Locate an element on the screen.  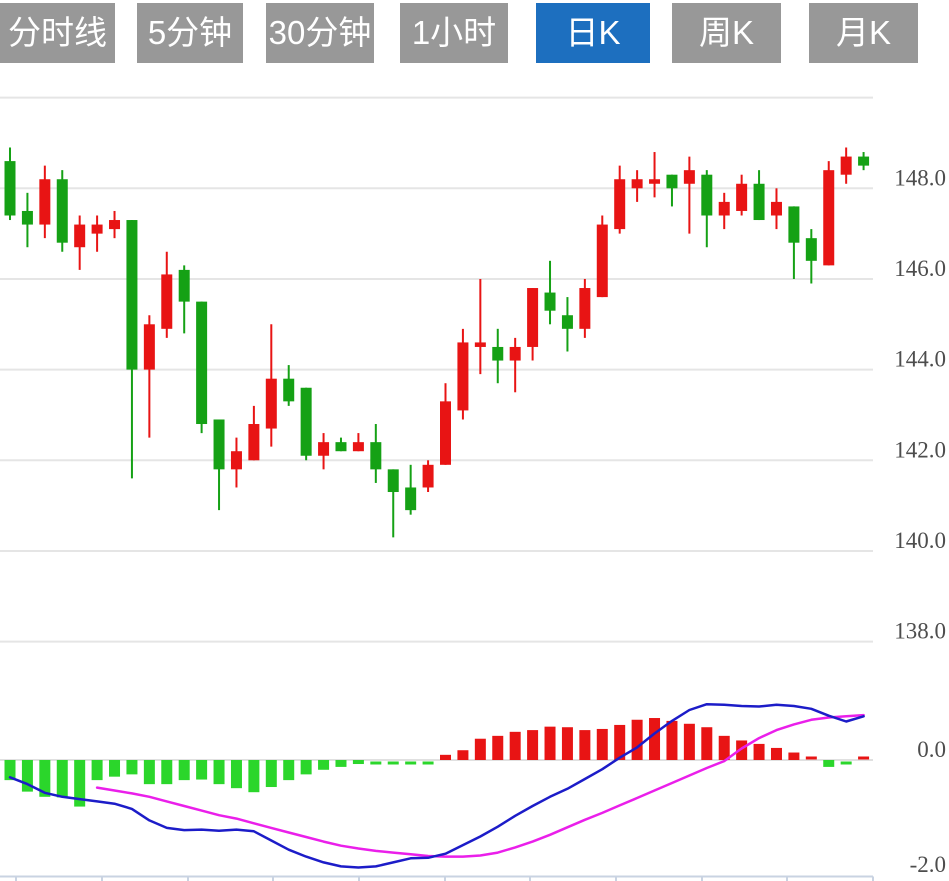
tab-1hour: 1小时 is located at coordinates (454, 33).